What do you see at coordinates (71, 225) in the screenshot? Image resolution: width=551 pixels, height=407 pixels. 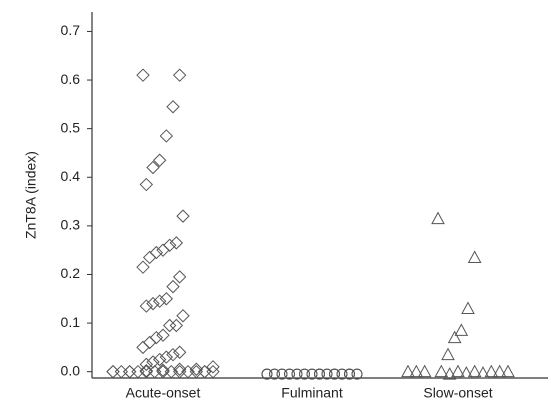 I see `y-tick-label: 0.3` at bounding box center [71, 225].